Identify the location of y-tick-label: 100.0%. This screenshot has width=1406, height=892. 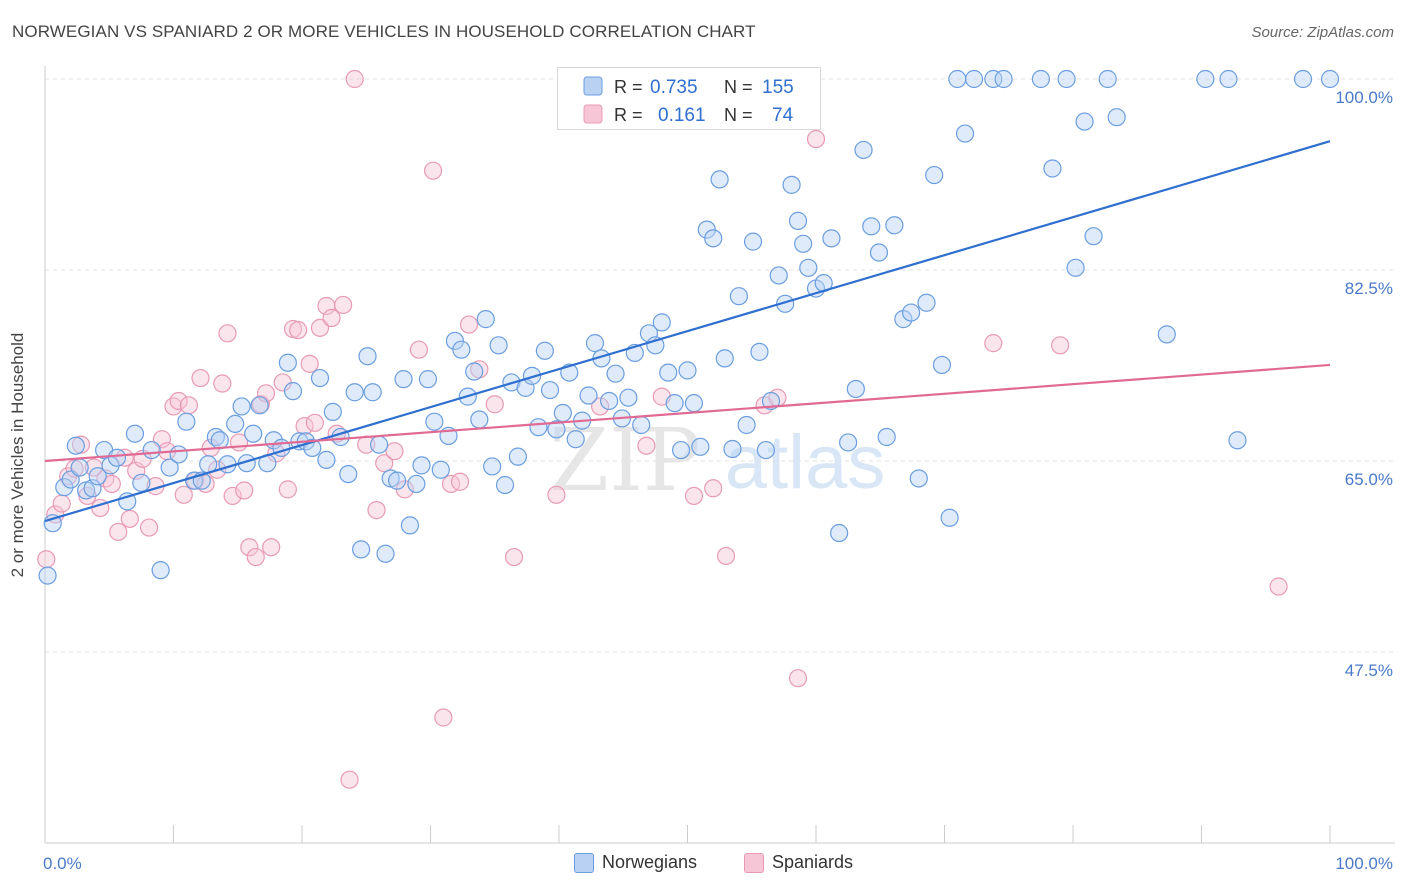
(1364, 97).